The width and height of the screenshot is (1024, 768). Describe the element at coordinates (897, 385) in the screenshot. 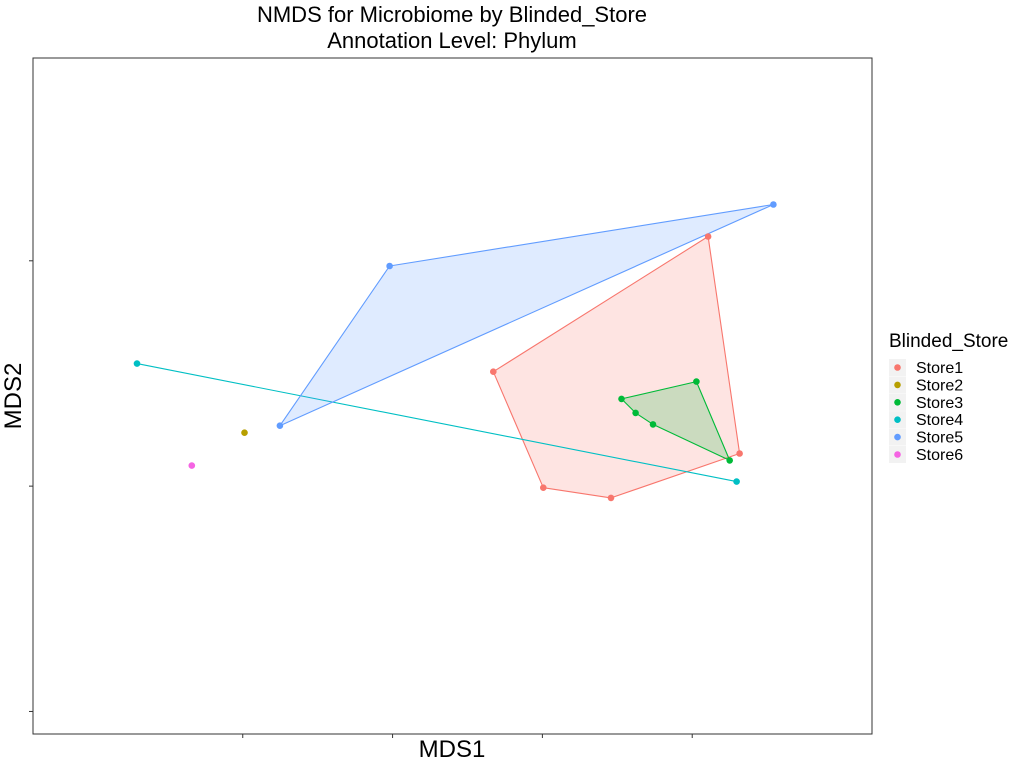

I see `legend-swatch-store2` at that location.